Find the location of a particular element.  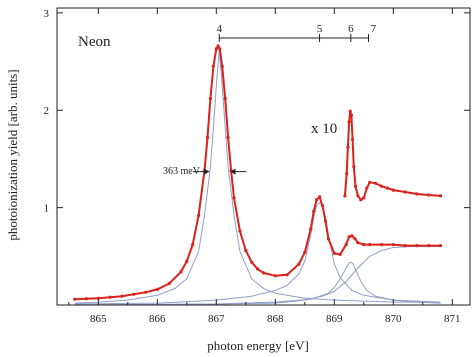

fwhm-label: 363 meV is located at coordinates (182, 171).